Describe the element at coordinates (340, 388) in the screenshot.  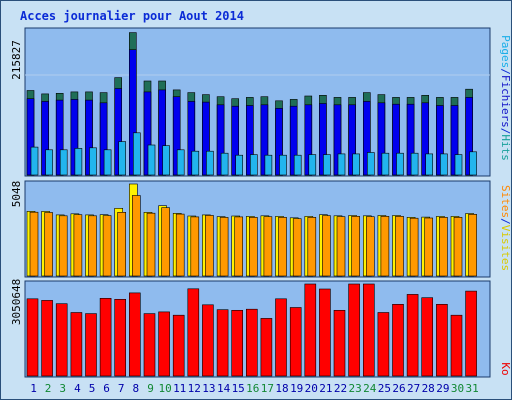
I see `day-label: 22` at that location.